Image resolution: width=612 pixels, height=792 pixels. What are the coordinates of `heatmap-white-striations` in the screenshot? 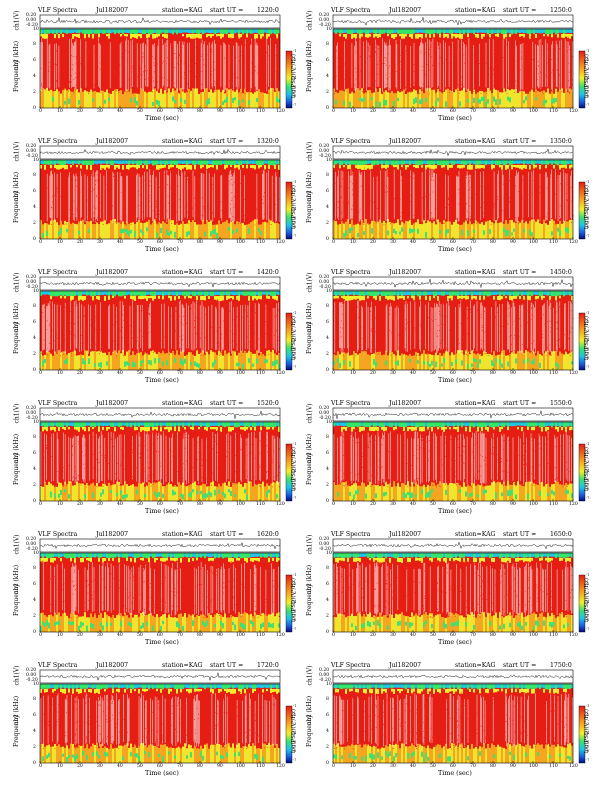 It's located at (452, 458).